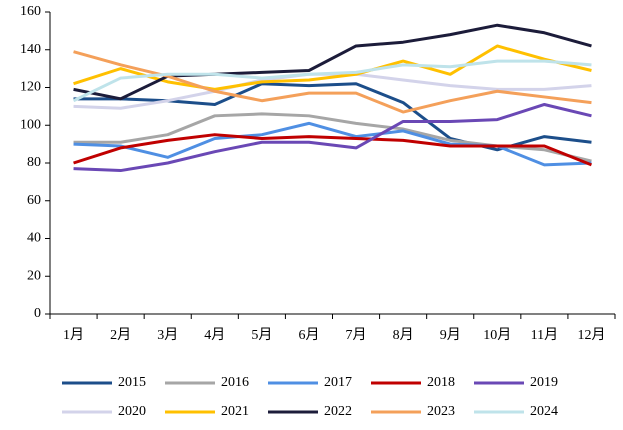 The image size is (623, 430). What do you see at coordinates (214, 335) in the screenshot?
I see `x-tick-label: 4月` at bounding box center [214, 335].